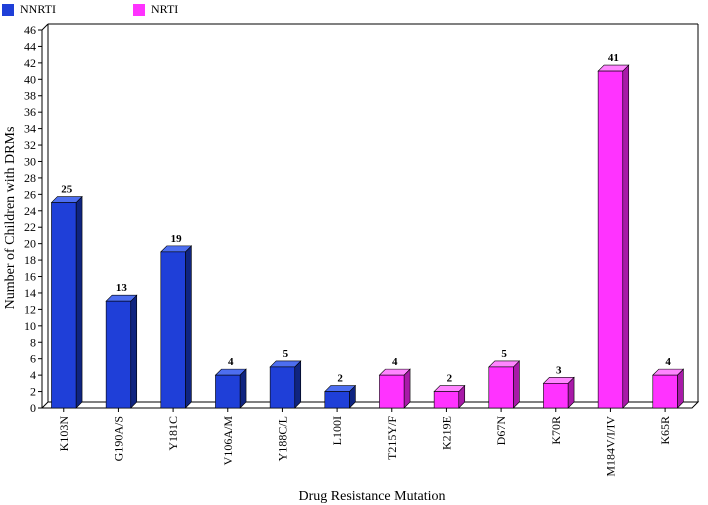 The height and width of the screenshot is (505, 708). Describe the element at coordinates (67, 190) in the screenshot. I see `bar-value-label: 25` at that location.